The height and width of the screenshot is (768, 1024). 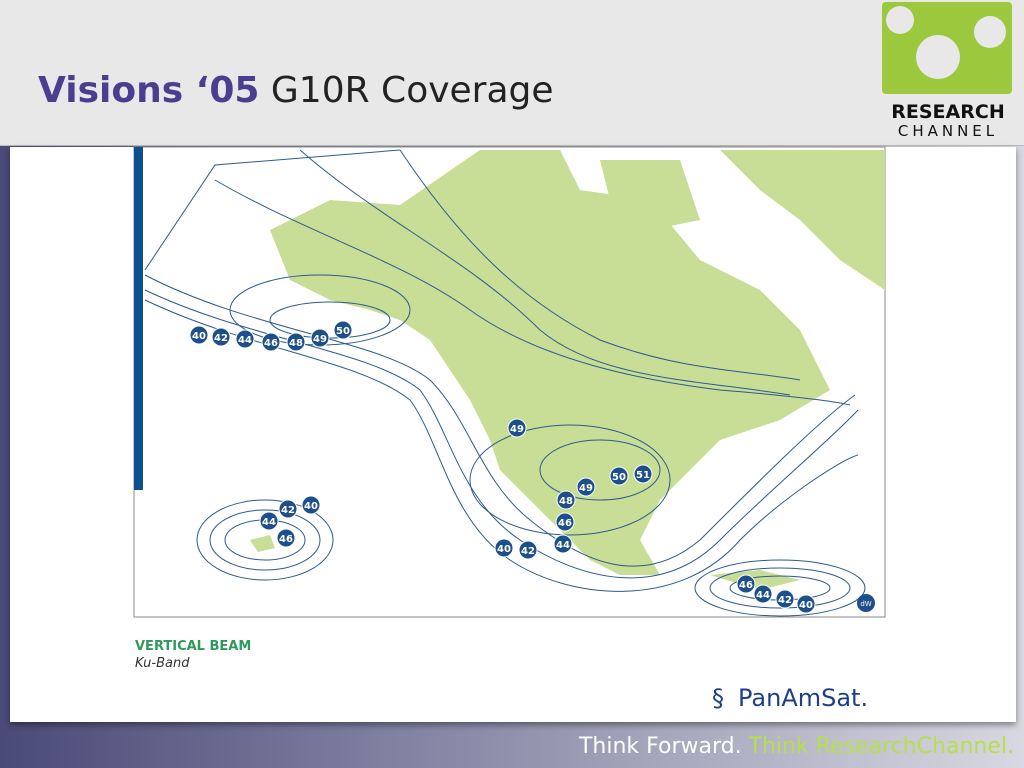 I want to click on footer: Think Forward. Think ResearchChannel., so click(x=796, y=746).